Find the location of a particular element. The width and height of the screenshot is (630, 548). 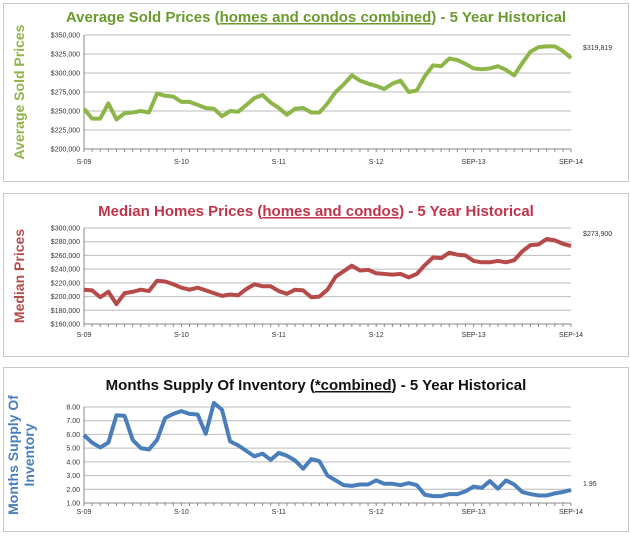

x-tick-label: S-10 is located at coordinates (181, 335).